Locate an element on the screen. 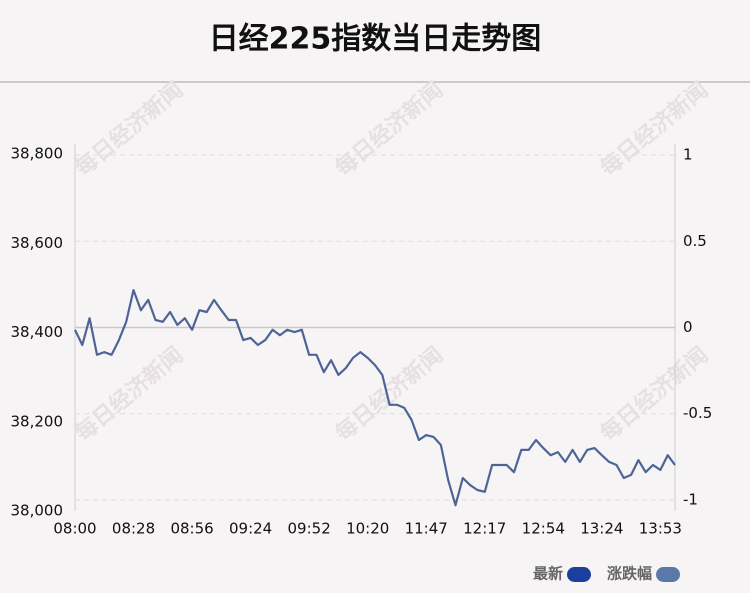  y2-tick-label: -0.5 is located at coordinates (697, 413).